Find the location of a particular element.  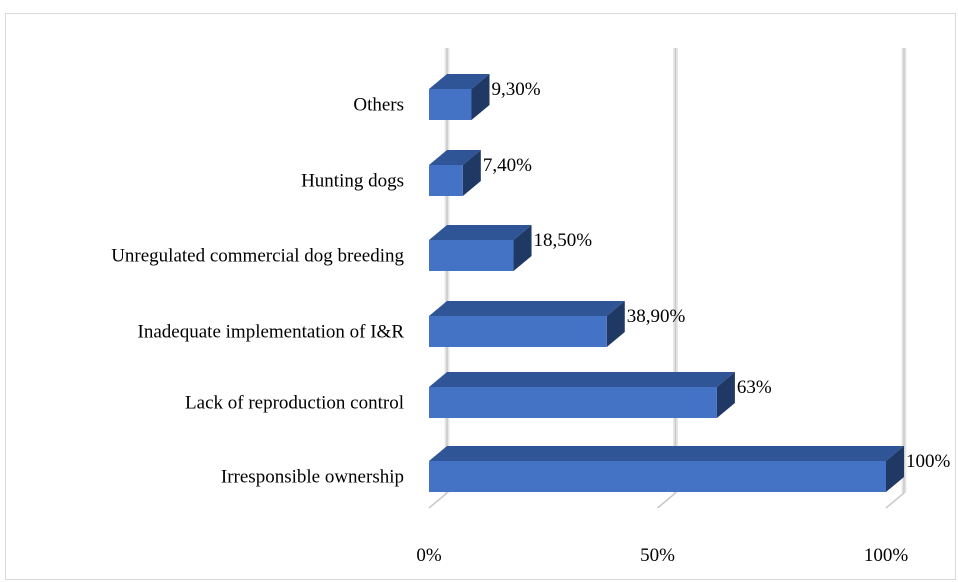

value-label: 100% is located at coordinates (928, 461).